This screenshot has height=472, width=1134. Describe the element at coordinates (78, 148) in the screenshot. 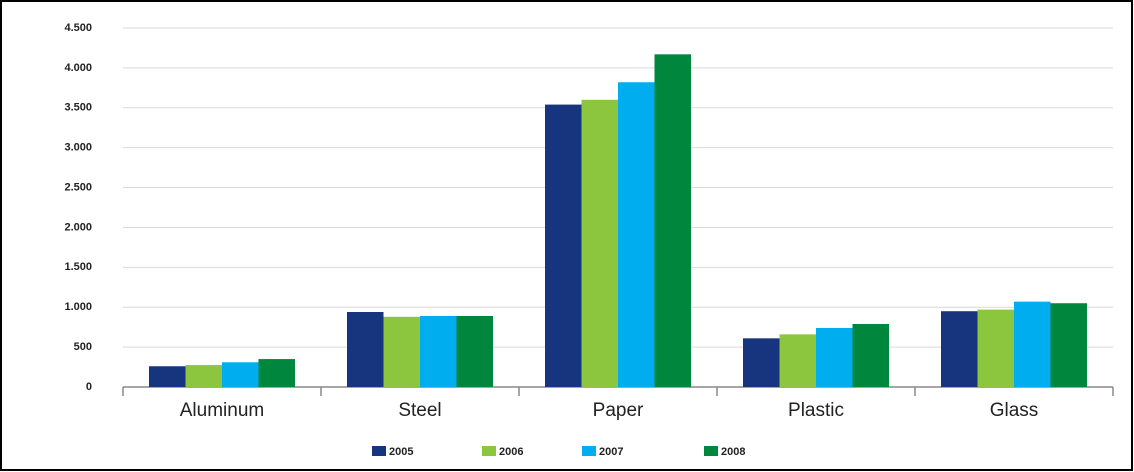

I see `y-tick-label: 3.000` at that location.